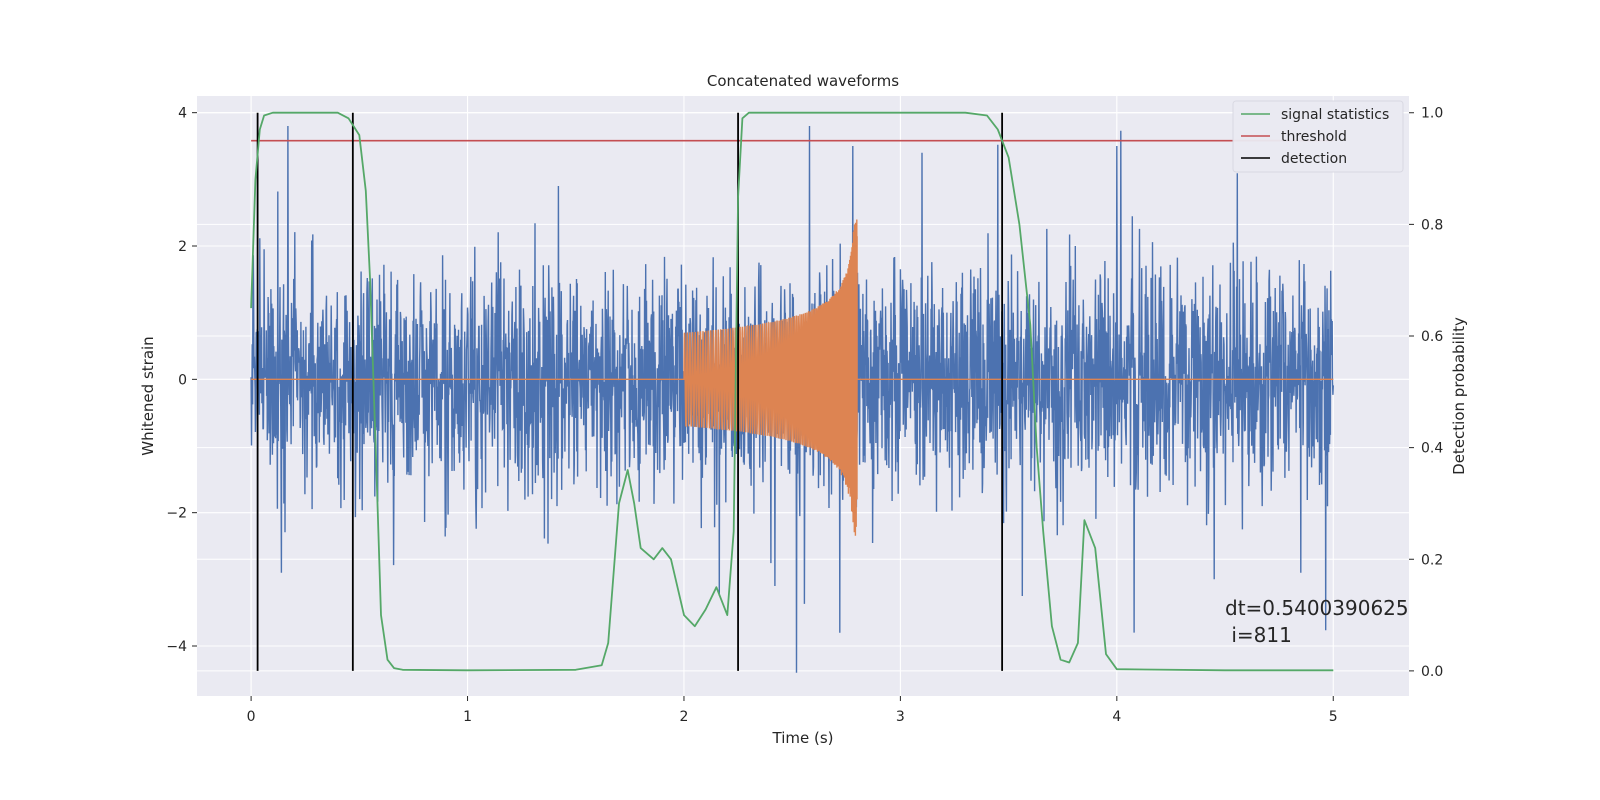 Image resolution: width=1600 pixels, height=800 pixels. What do you see at coordinates (182, 380) in the screenshot?
I see `y-tick-label-left: 0` at bounding box center [182, 380].